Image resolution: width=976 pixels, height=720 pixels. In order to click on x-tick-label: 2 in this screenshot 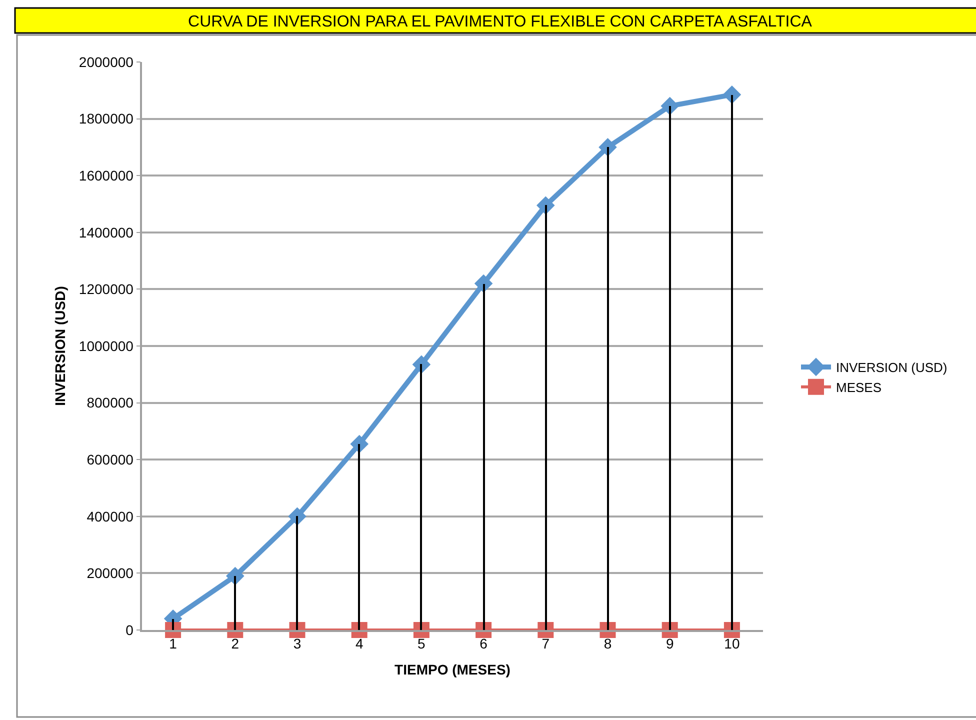, I will do `click(235, 644)`.